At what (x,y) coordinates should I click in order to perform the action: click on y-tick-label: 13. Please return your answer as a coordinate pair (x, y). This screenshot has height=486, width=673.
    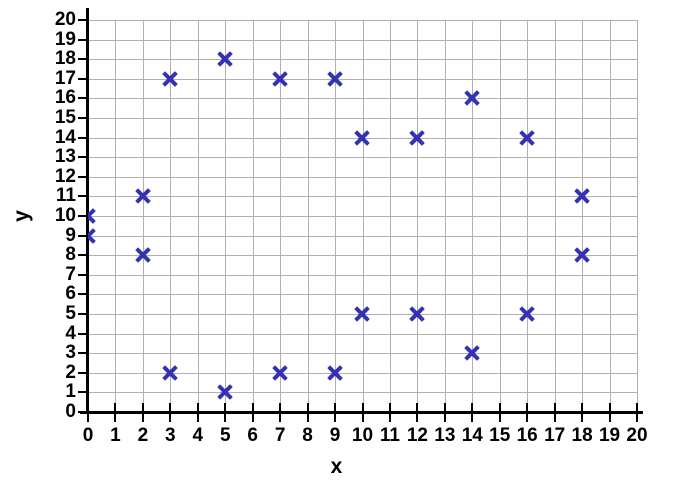
    Looking at the image, I should click on (65, 157).